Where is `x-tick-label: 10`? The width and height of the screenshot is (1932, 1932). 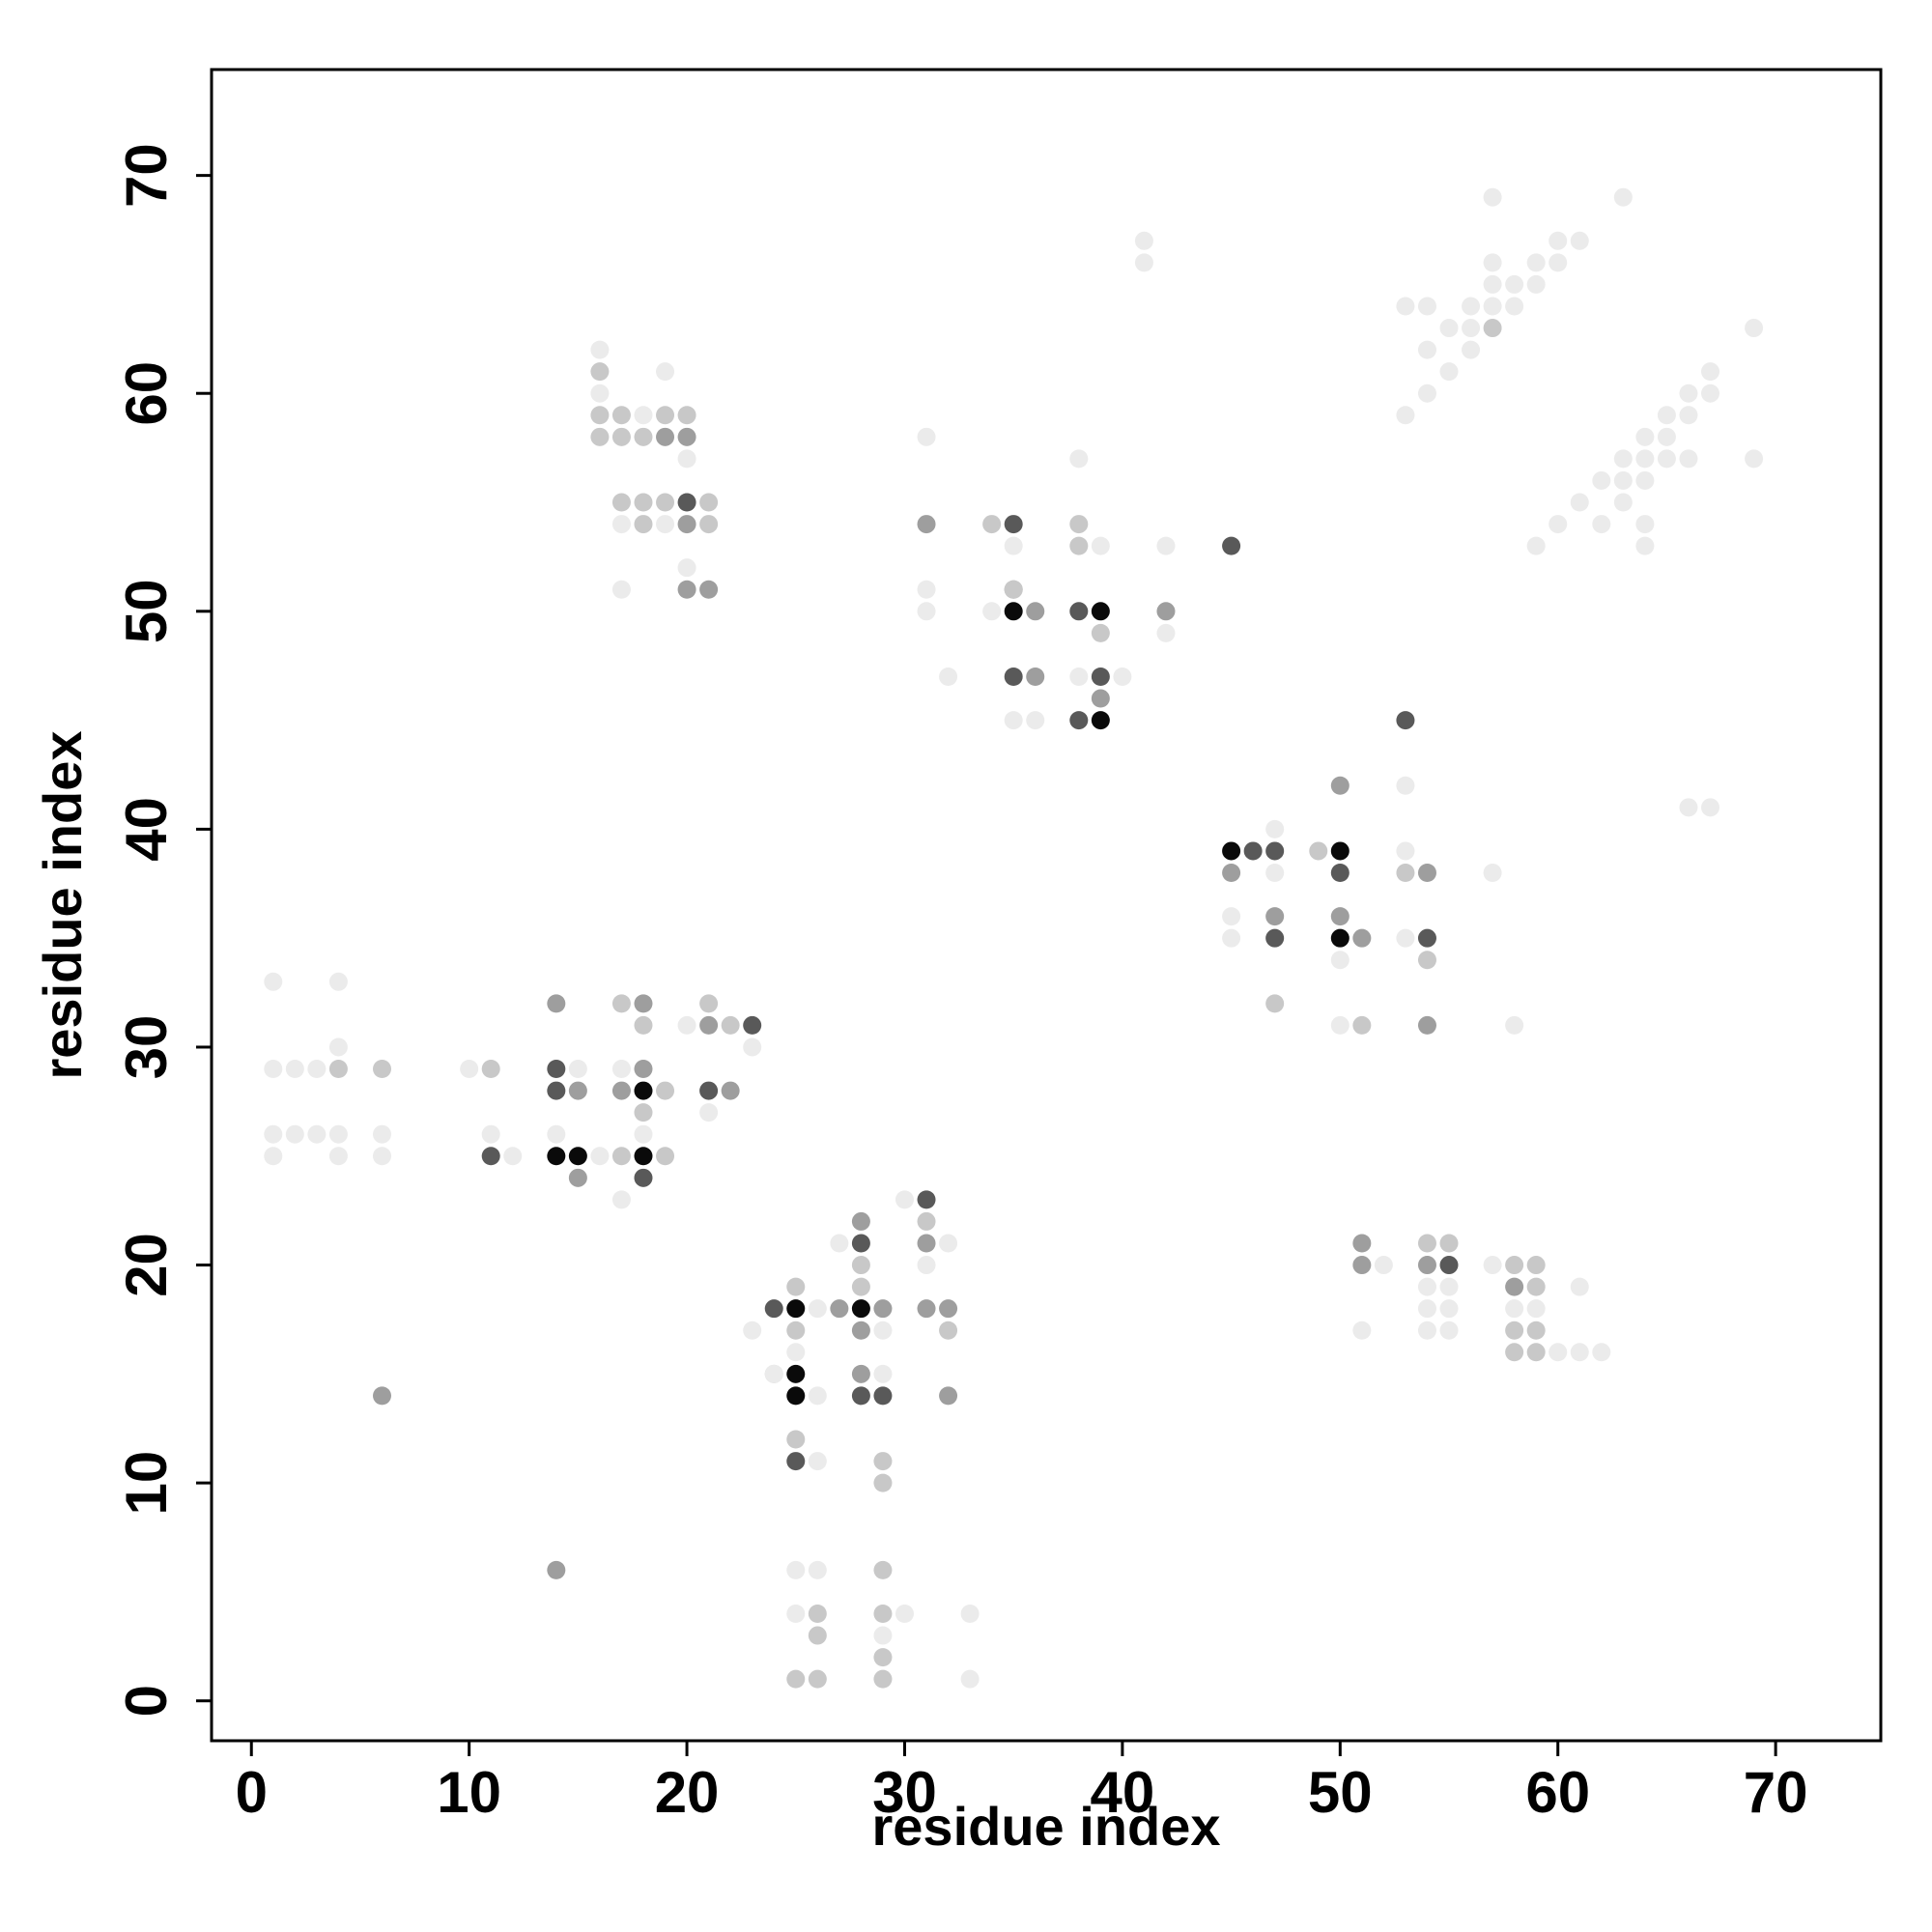 x-tick-label: 10 is located at coordinates (469, 1792).